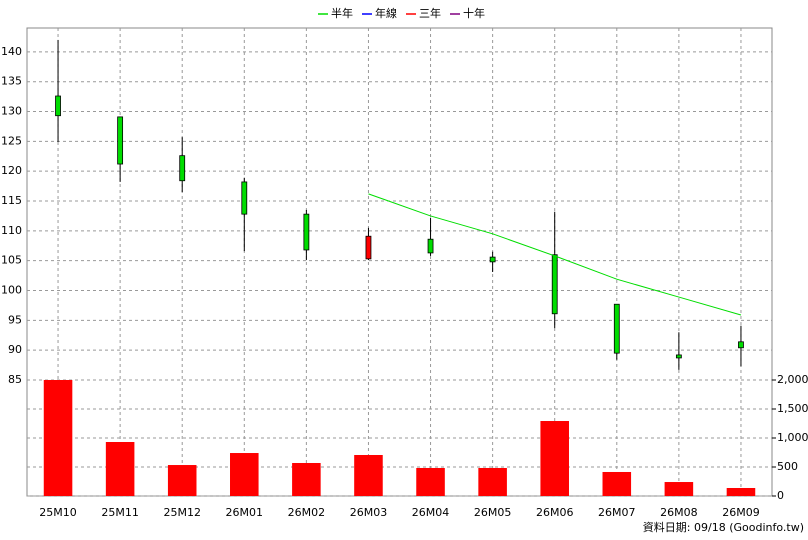 This screenshot has width=808, height=540. Describe the element at coordinates (15, 319) in the screenshot. I see `y-tick-label: 95` at that location.